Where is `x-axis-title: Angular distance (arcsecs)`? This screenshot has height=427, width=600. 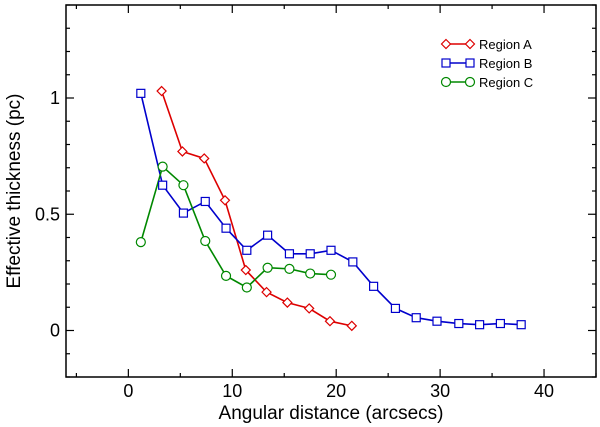 x-axis-title: Angular distance (arcsecs) is located at coordinates (331, 413).